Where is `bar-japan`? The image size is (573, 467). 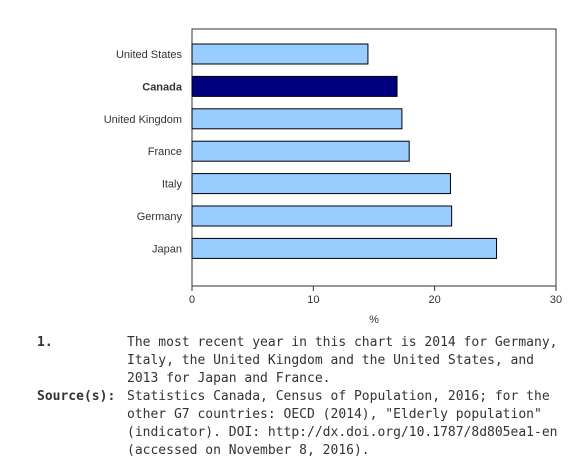 bar-japan is located at coordinates (344, 248).